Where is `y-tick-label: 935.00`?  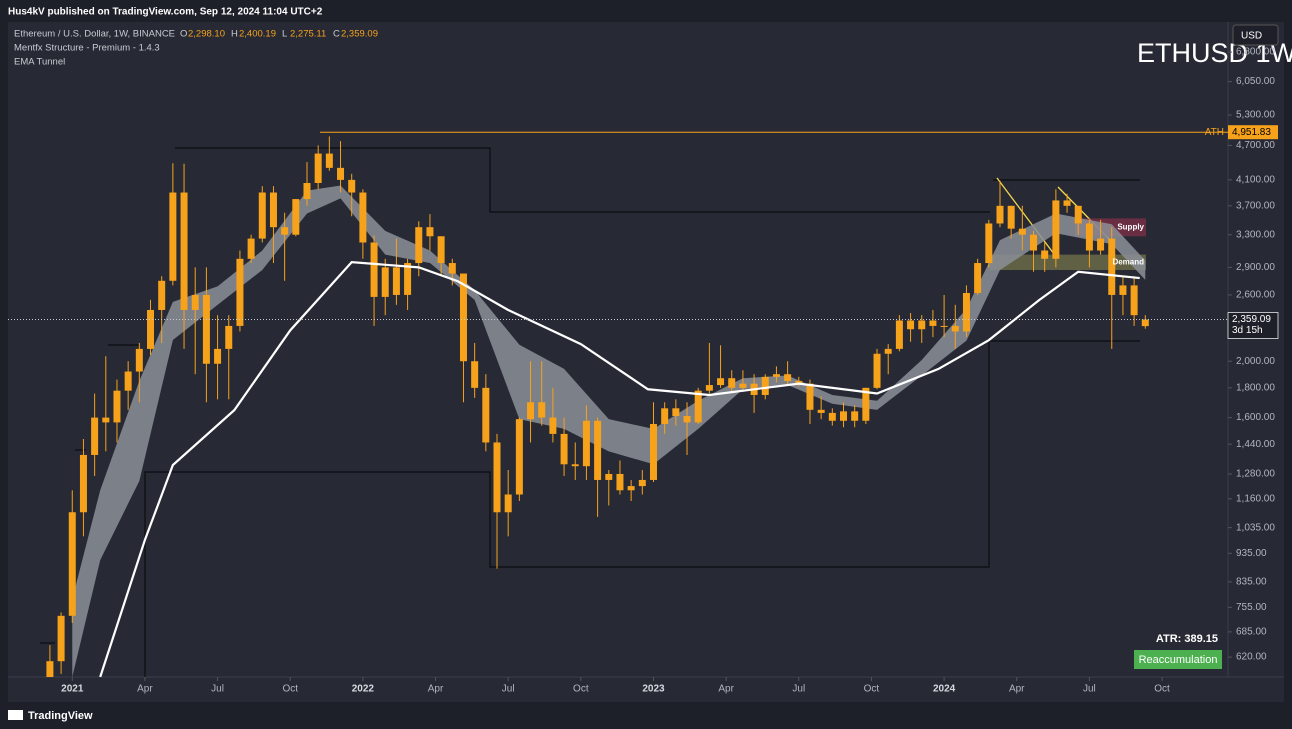 y-tick-label: 935.00 is located at coordinates (1251, 553).